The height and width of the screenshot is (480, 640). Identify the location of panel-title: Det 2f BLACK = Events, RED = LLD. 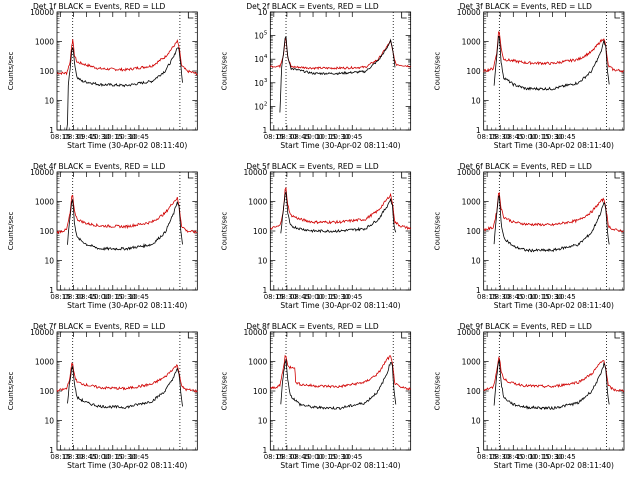
(312, 6).